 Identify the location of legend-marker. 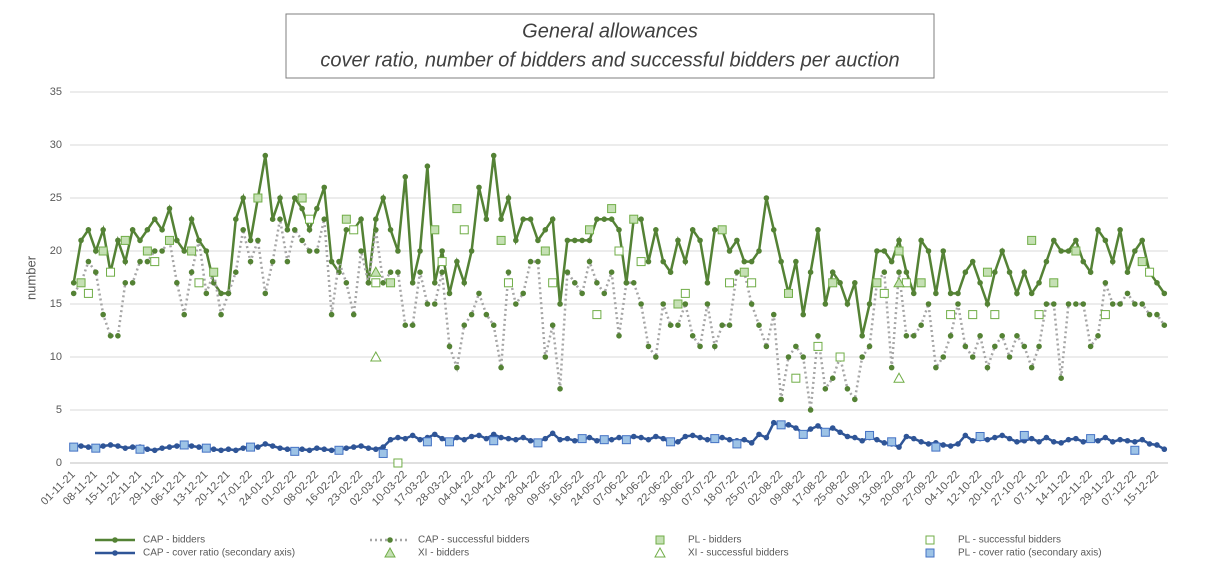
(660, 540).